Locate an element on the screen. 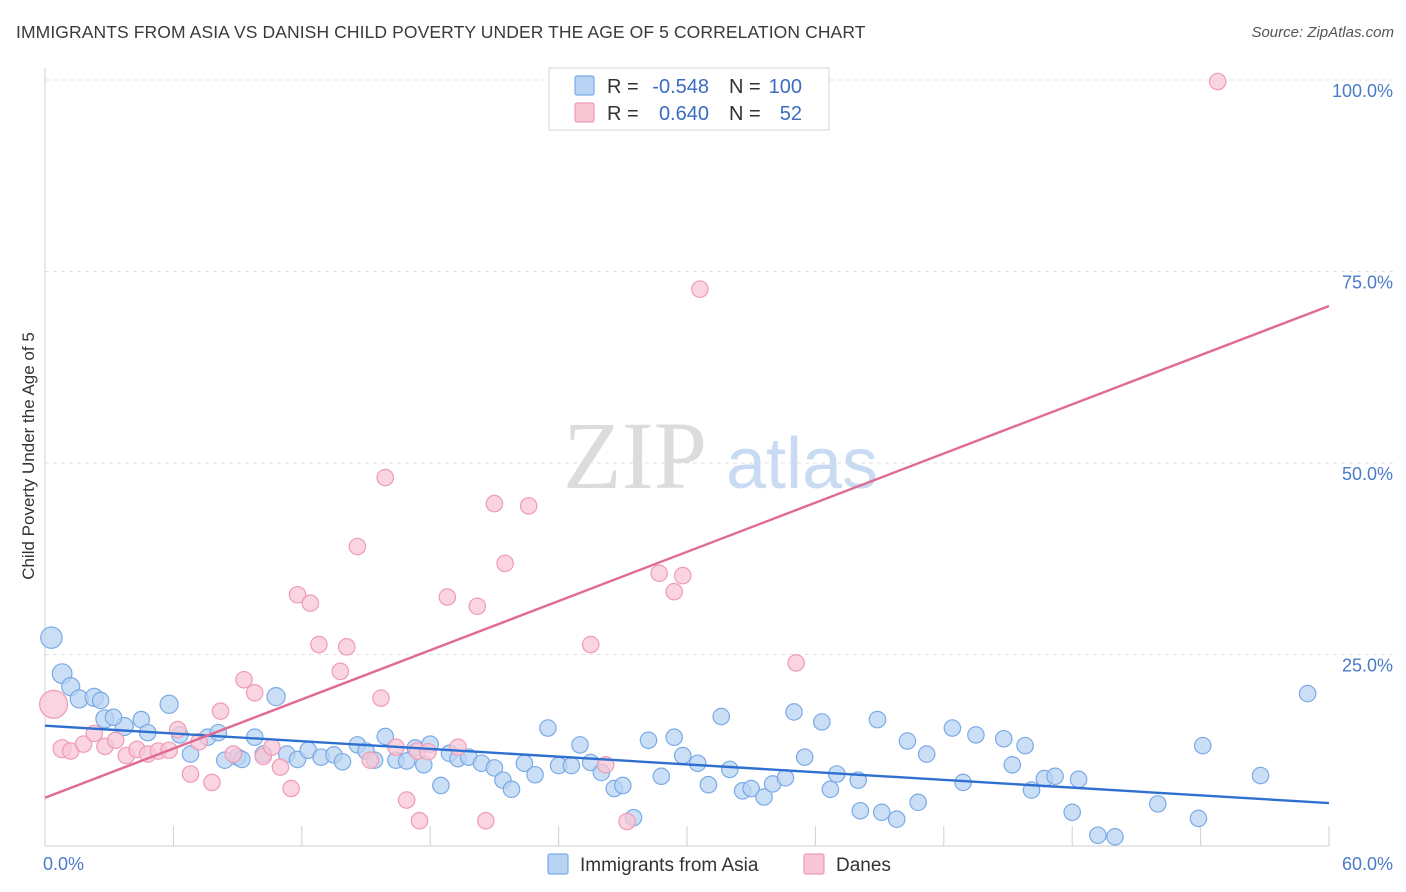  legend-r-label-danes: R = is located at coordinates (623, 114).